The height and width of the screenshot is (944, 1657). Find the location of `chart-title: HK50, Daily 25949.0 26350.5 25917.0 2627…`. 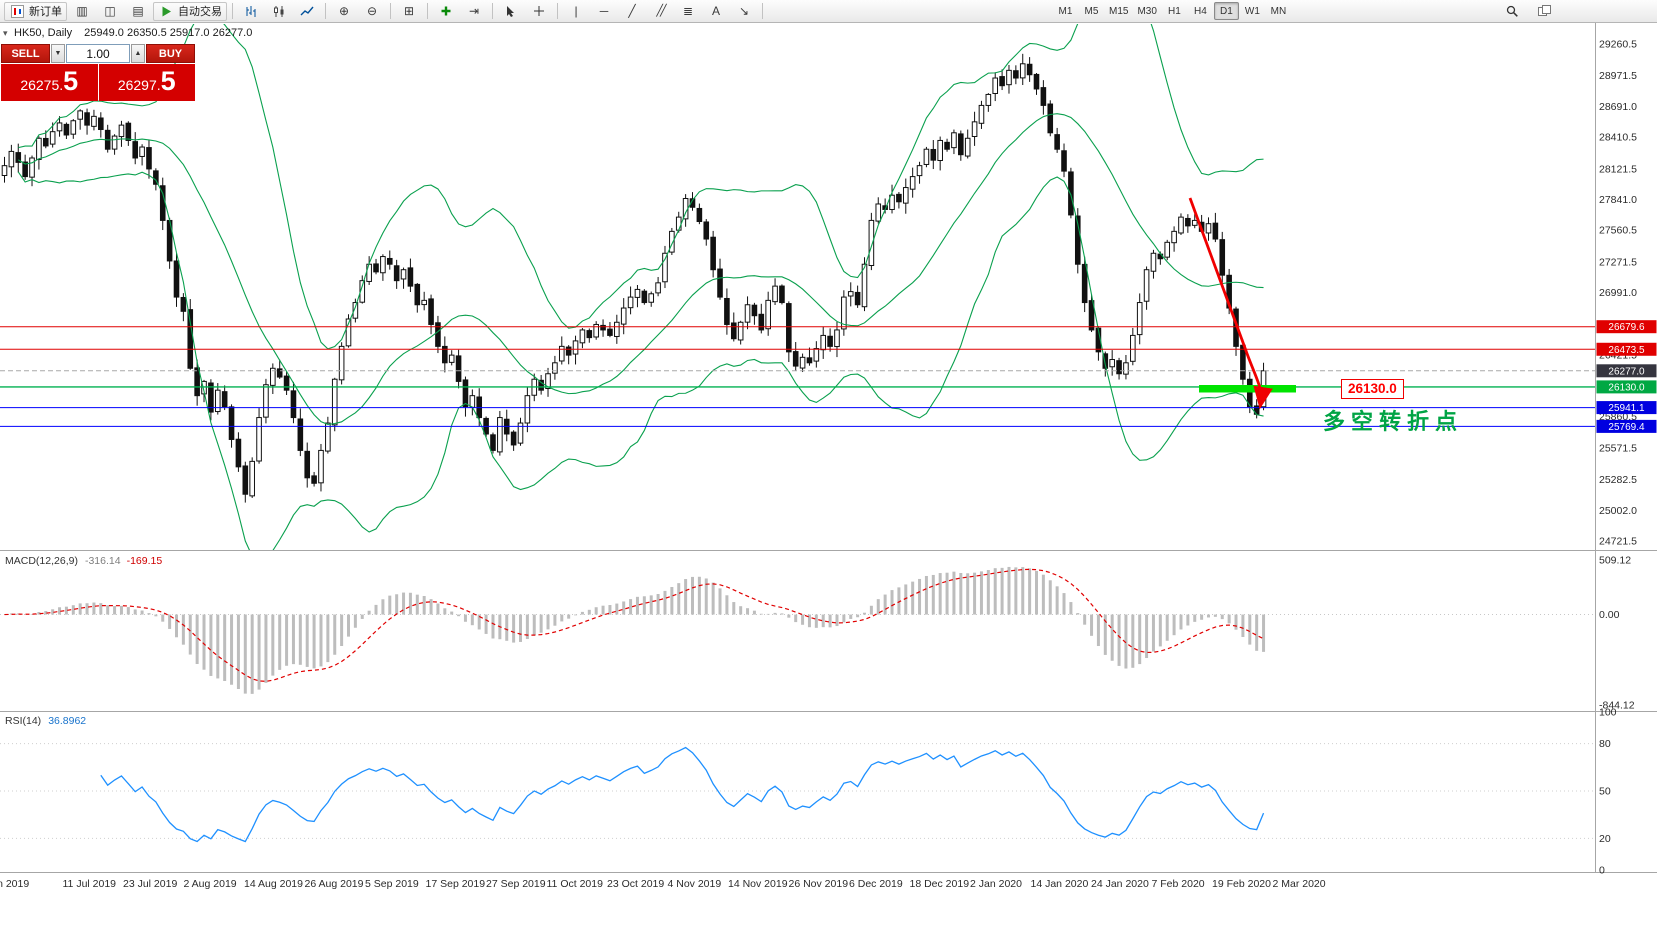

chart-title: HK50, Daily 25949.0 26350.5 25917.0 2627… is located at coordinates (133, 33).